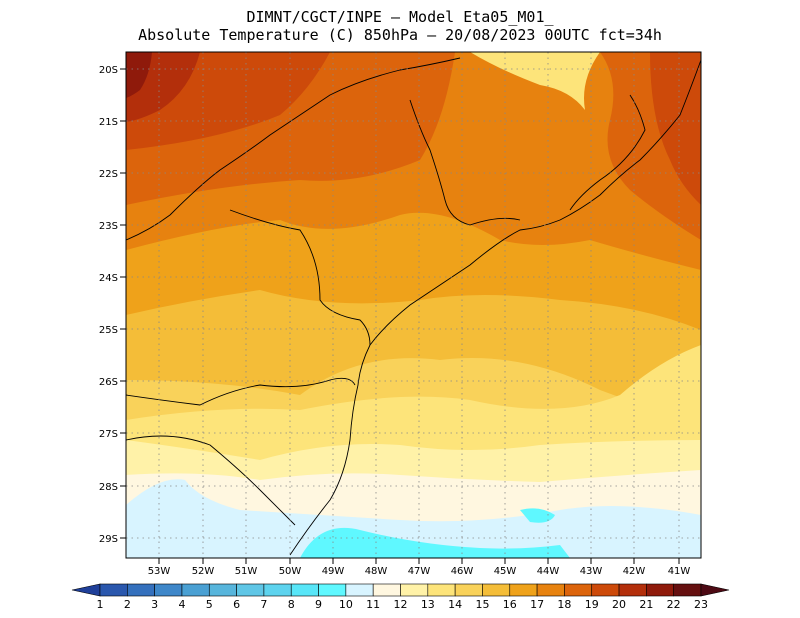  What do you see at coordinates (108, 382) in the screenshot?
I see `lat-label: 26S` at bounding box center [108, 382].